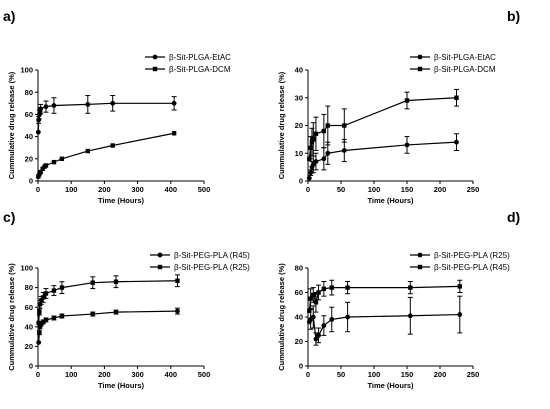 The width and height of the screenshot is (550, 409). Describe the element at coordinates (212, 255) in the screenshot. I see `legend-label: β-Sit-PEG-PLA (R45)` at that location.